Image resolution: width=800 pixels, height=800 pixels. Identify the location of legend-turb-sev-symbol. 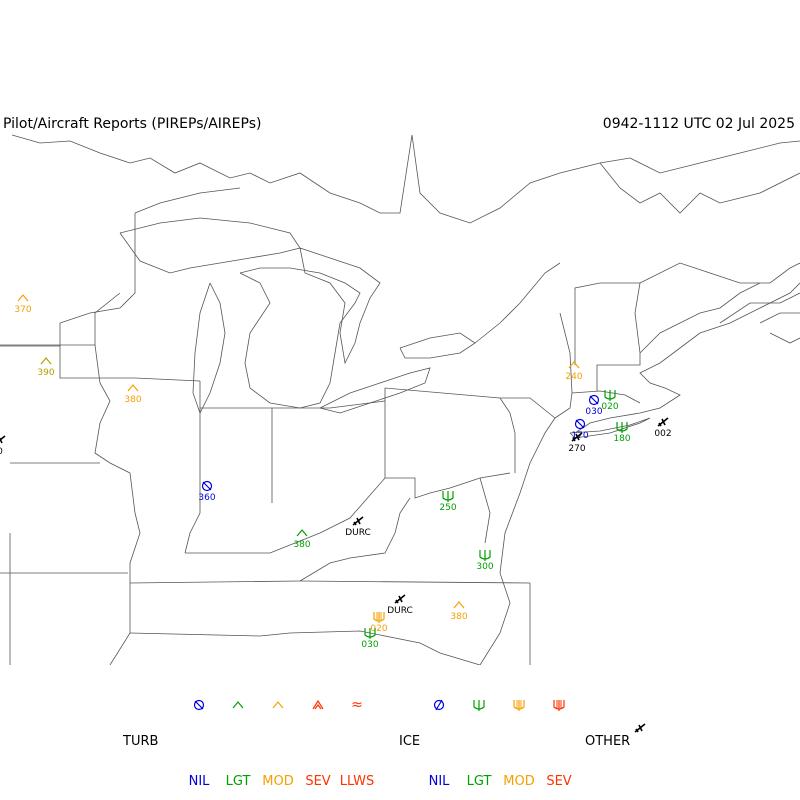
(318, 704).